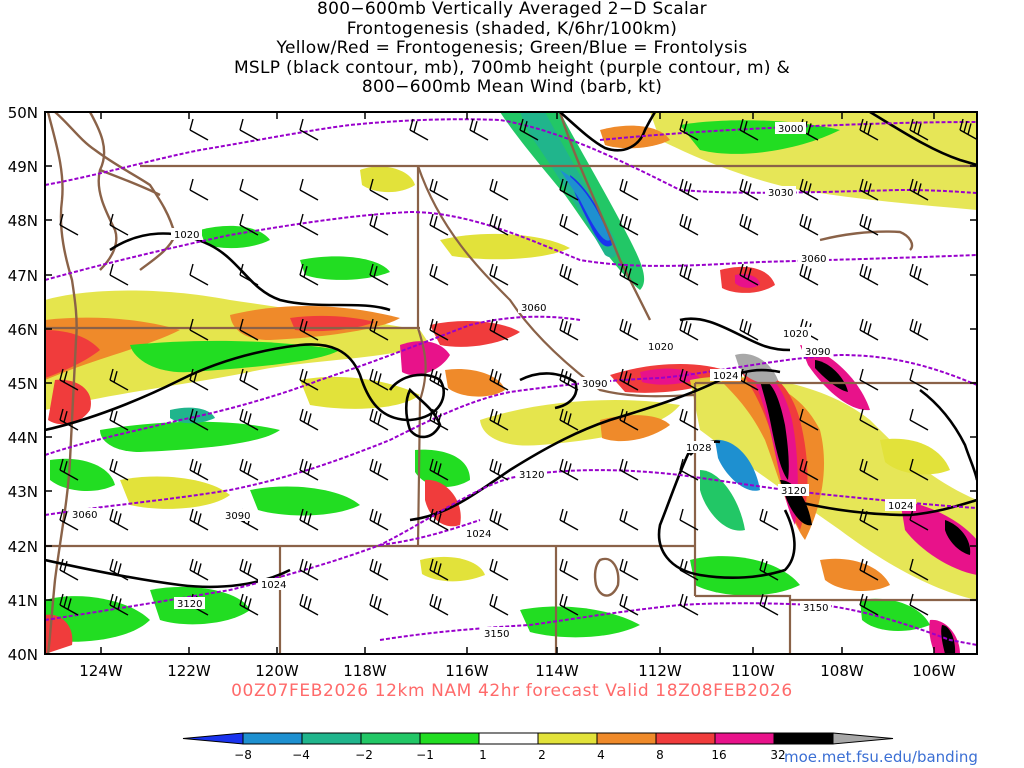 This screenshot has width=1024, height=768. What do you see at coordinates (364, 755) in the screenshot?
I see `colorbar-label: −2` at bounding box center [364, 755].